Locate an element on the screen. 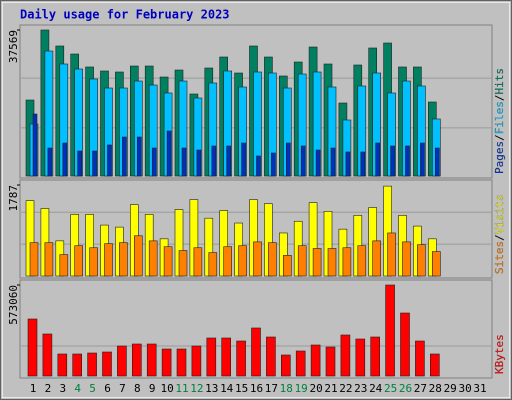 The image size is (512, 400). x-tick-label: 12 is located at coordinates (196, 388).